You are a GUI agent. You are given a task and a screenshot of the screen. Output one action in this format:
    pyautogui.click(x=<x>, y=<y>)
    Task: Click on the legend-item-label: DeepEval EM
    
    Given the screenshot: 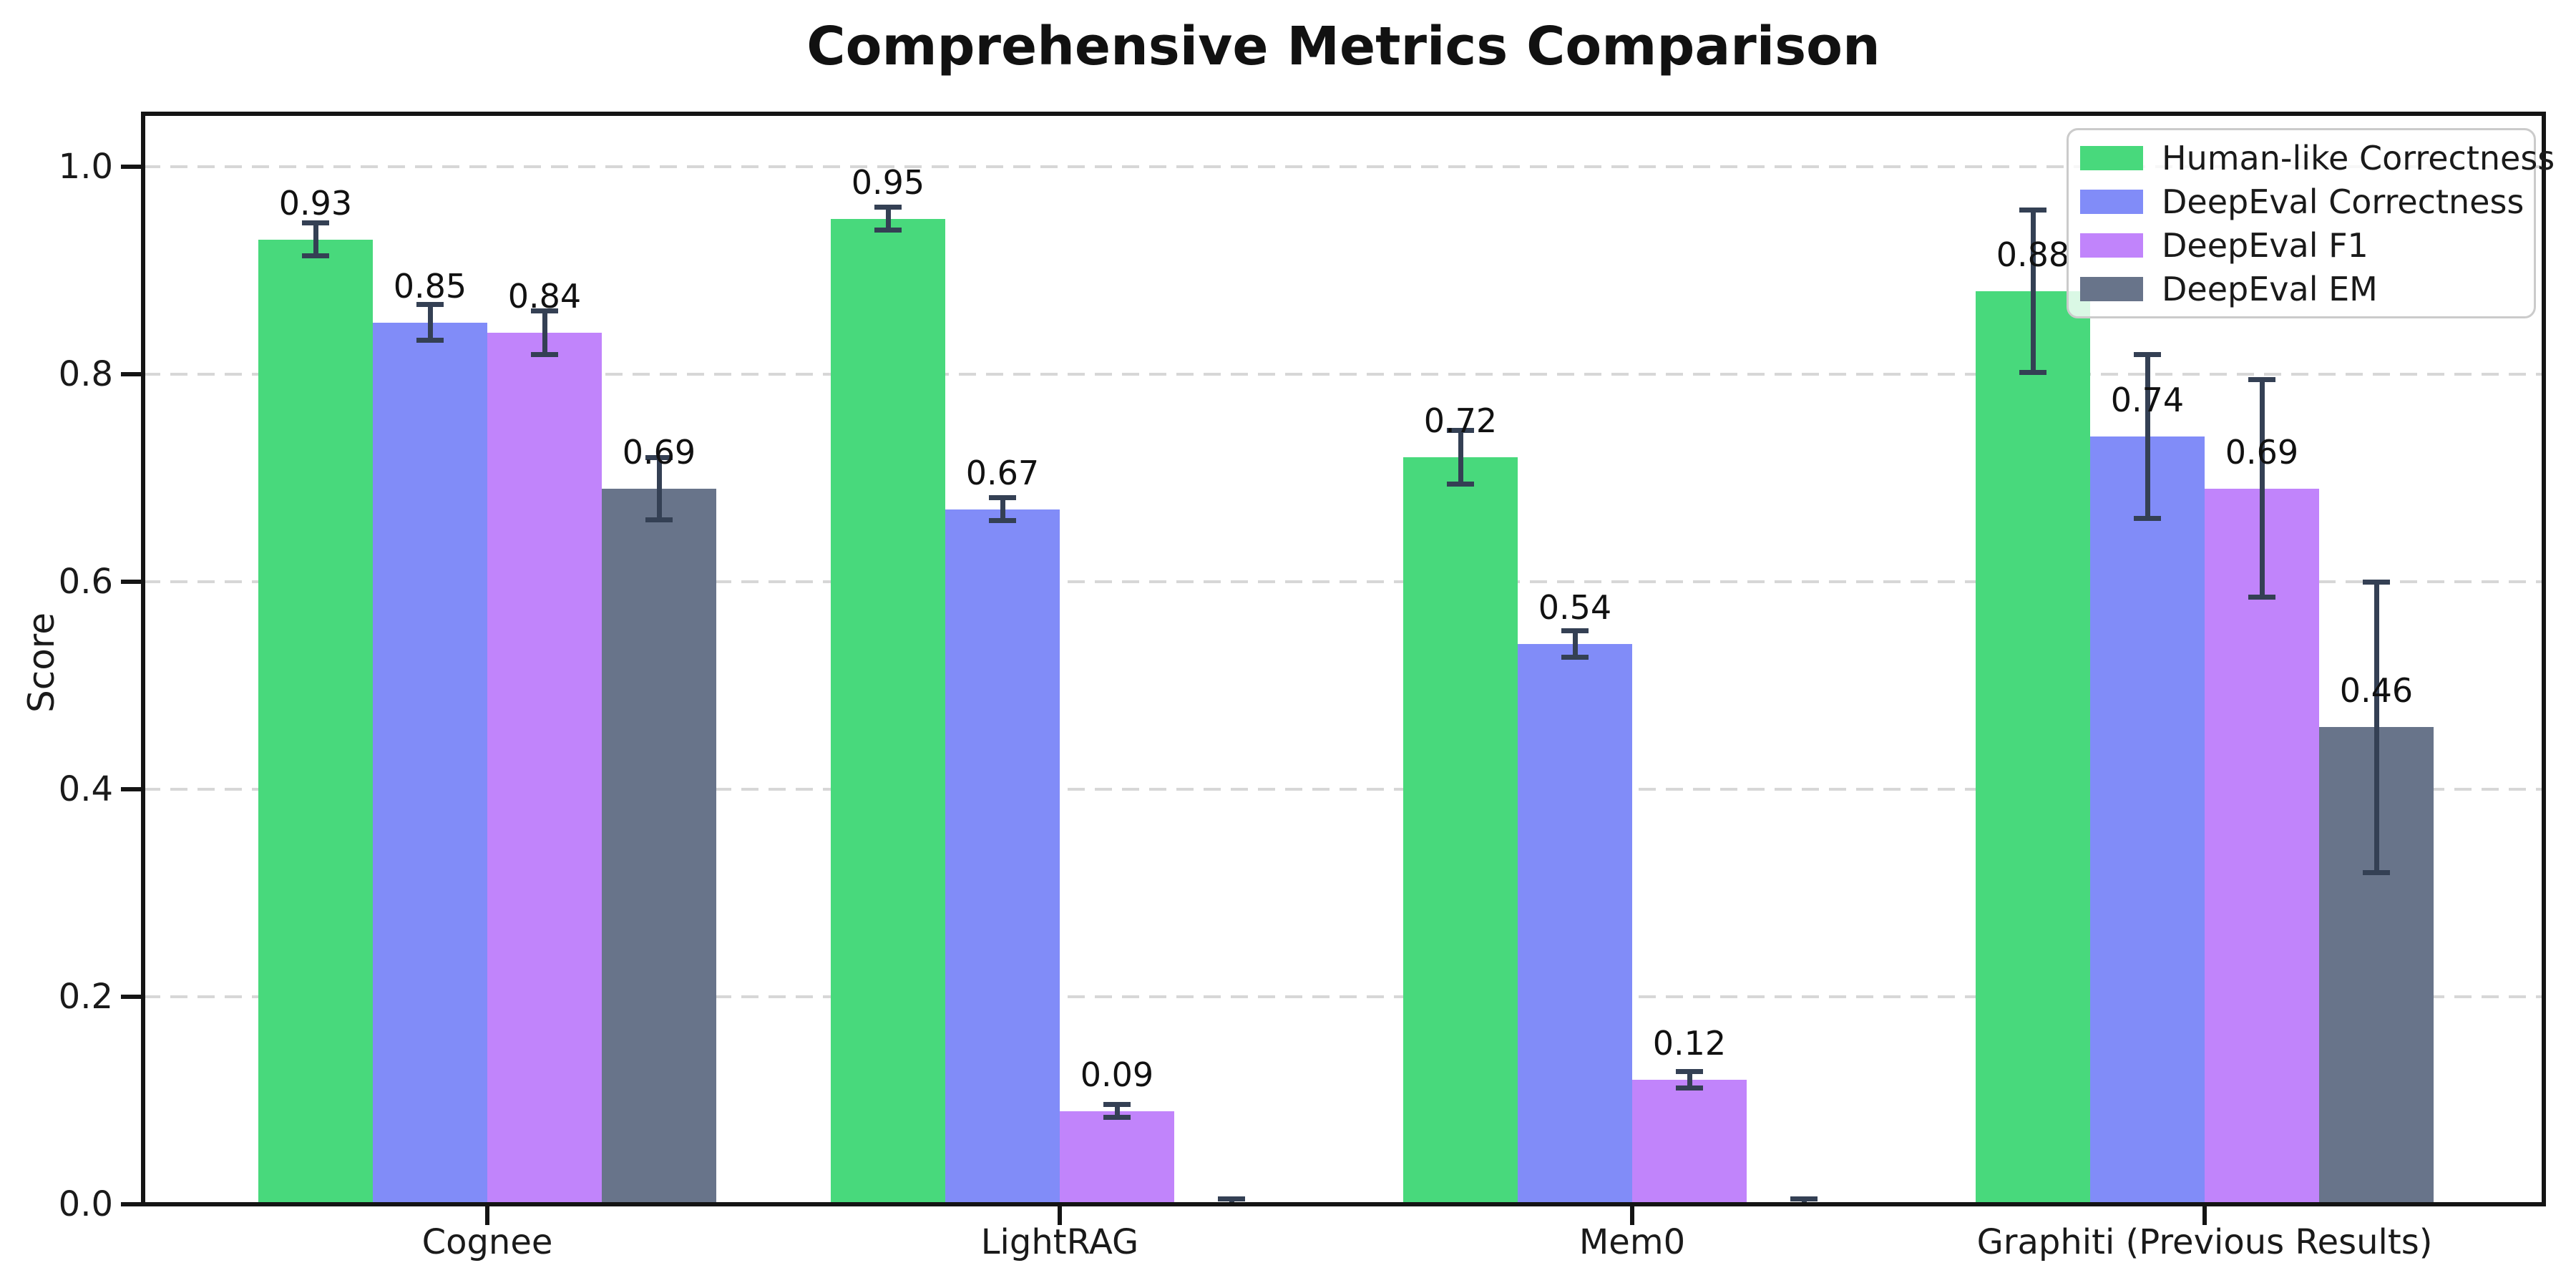 What is the action you would take?
    pyautogui.click(x=2270, y=288)
    